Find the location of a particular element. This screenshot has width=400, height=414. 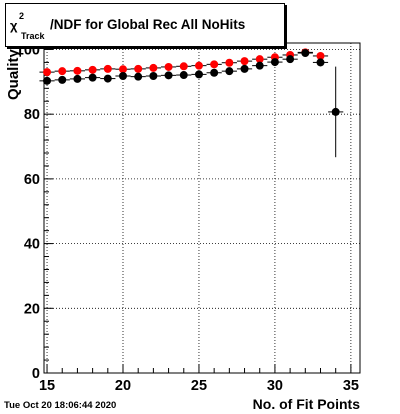

x-tick-label: 35 is located at coordinates (351, 386).